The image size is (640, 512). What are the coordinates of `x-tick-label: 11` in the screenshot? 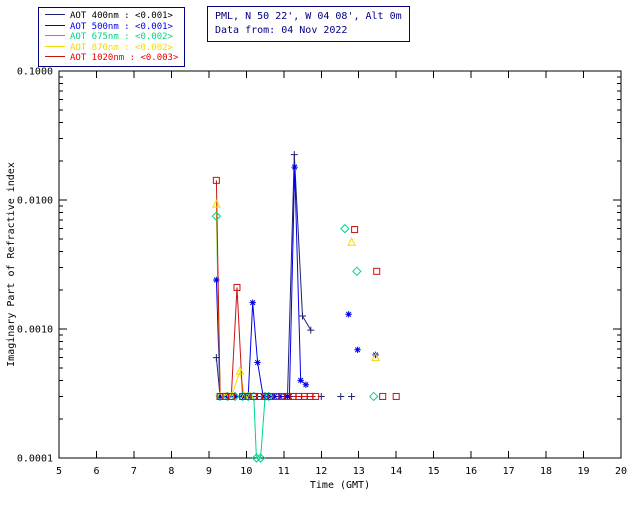 It's located at (284, 471).